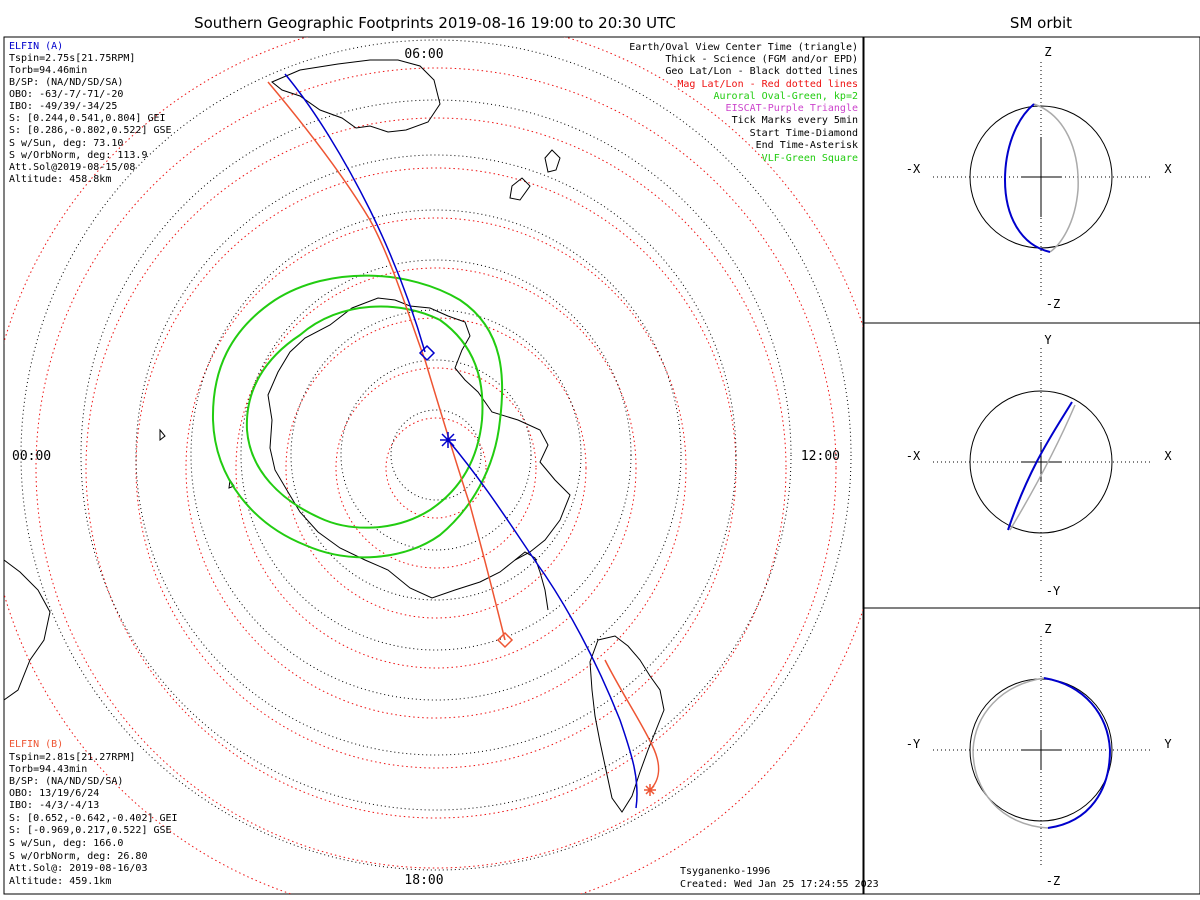  Describe the element at coordinates (356, 96) in the screenshot. I see `australia-coast` at that location.